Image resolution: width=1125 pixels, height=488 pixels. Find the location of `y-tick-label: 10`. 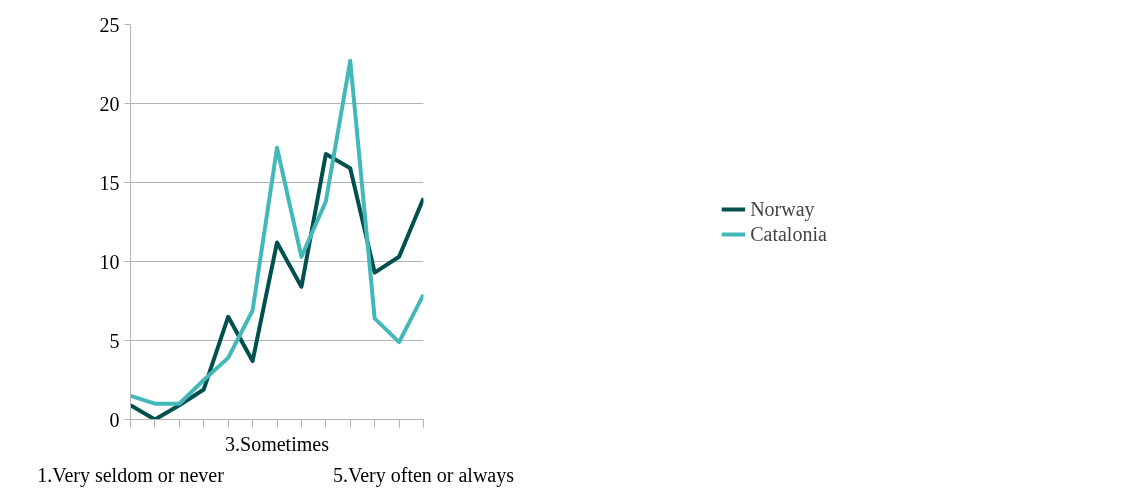

y-tick-label: 10 is located at coordinates (109, 261).